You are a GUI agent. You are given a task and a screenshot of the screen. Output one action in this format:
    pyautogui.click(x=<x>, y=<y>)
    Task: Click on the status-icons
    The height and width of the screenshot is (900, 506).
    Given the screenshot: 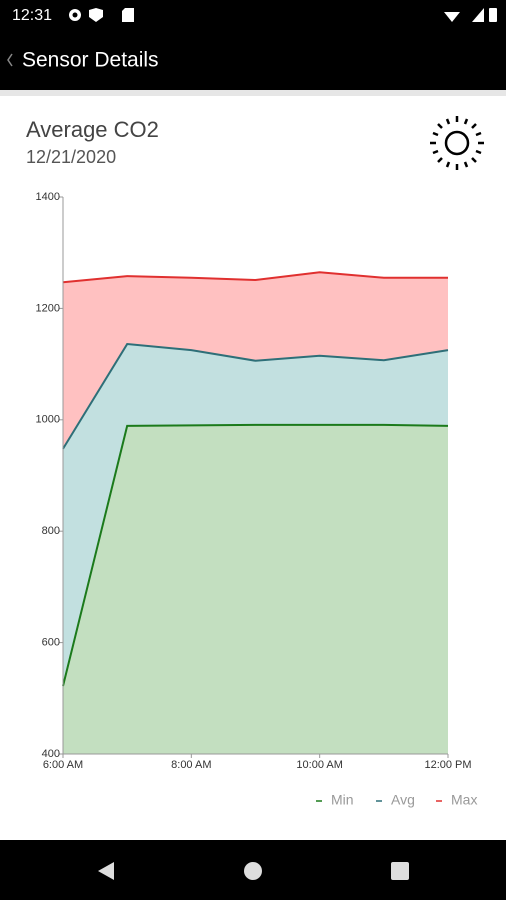 What is the action you would take?
    pyautogui.click(x=283, y=15)
    